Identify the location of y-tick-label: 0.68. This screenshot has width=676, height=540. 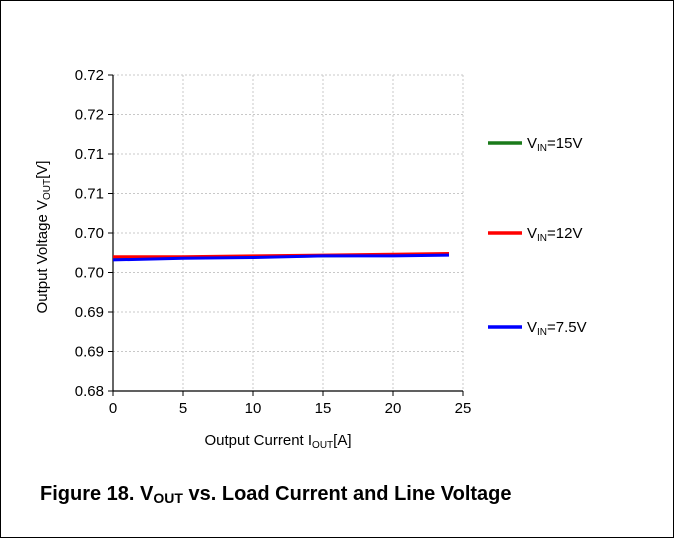
(89, 391).